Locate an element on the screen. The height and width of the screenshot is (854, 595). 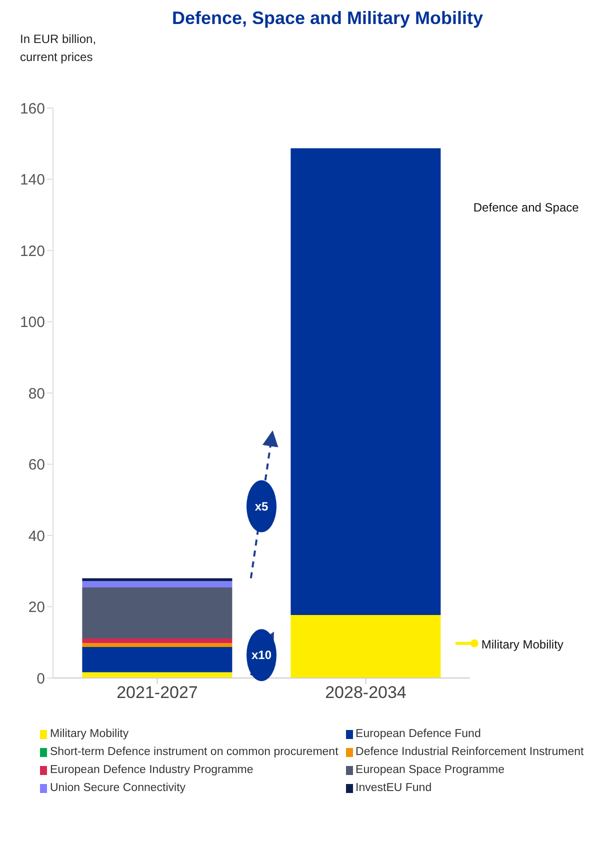
annotation: x10 is located at coordinates (261, 655).